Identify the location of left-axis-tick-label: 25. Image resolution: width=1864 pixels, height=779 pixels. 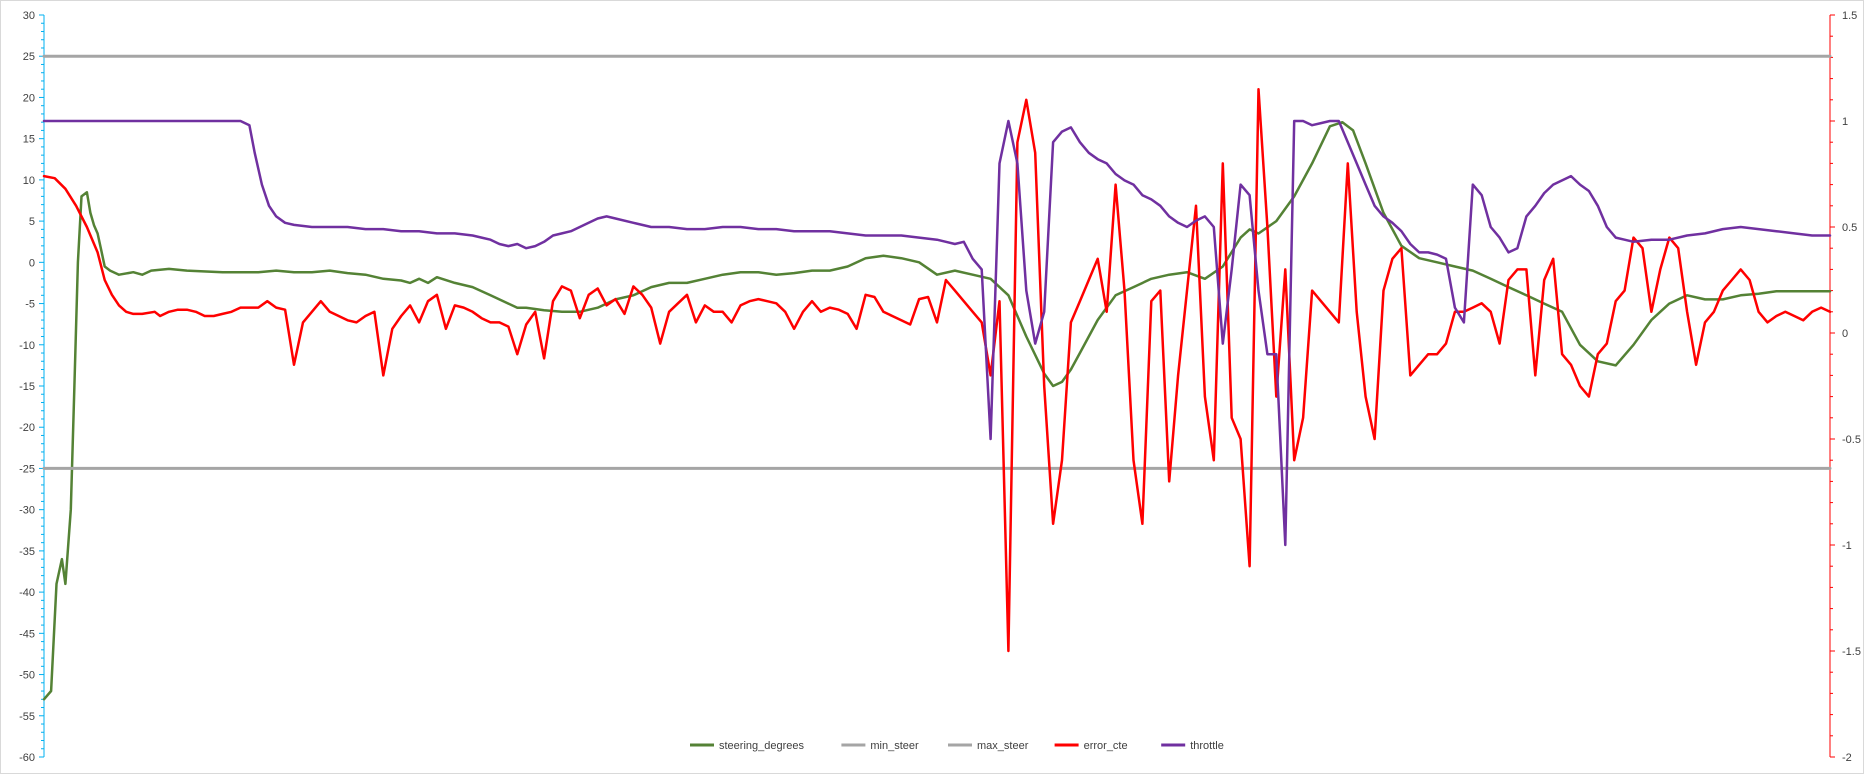
(29, 57).